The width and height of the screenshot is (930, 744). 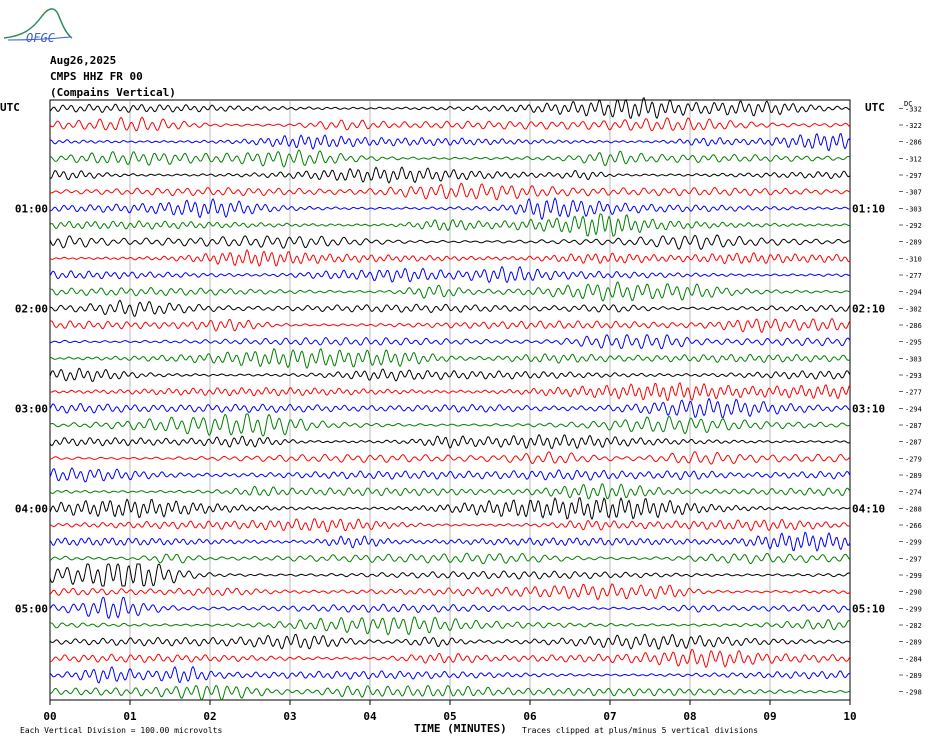 I want to click on left-time-label: 04:00, so click(x=31, y=508).